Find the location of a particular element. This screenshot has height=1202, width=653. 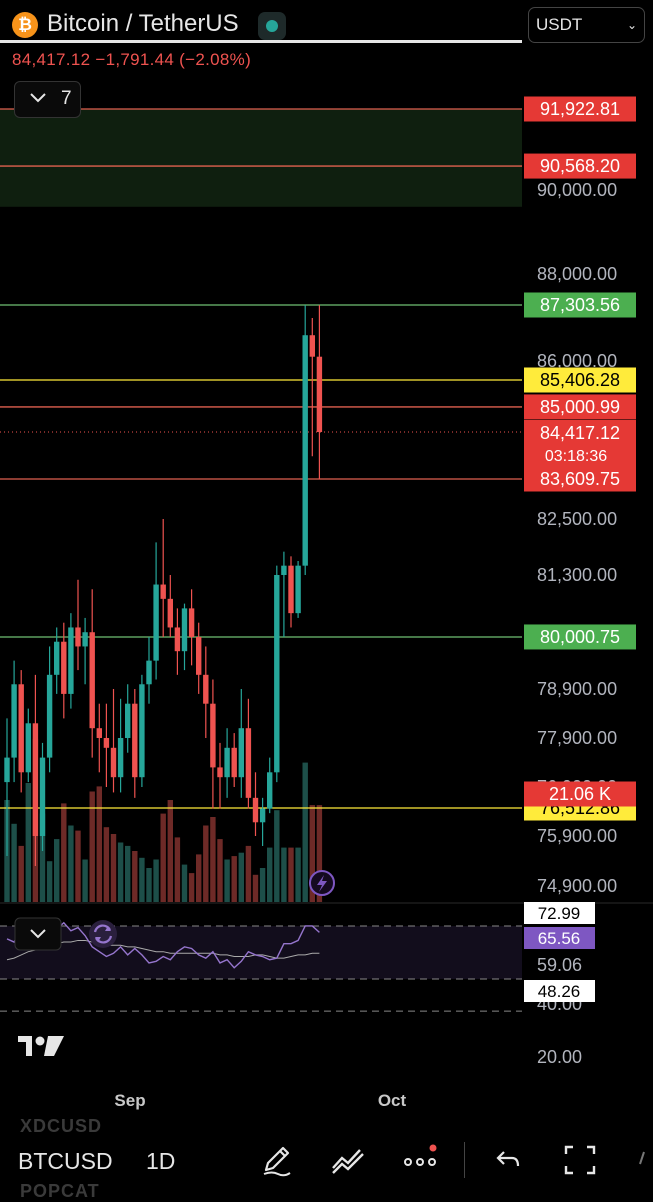

price-axis-tick: 86,000.00 is located at coordinates (577, 361).